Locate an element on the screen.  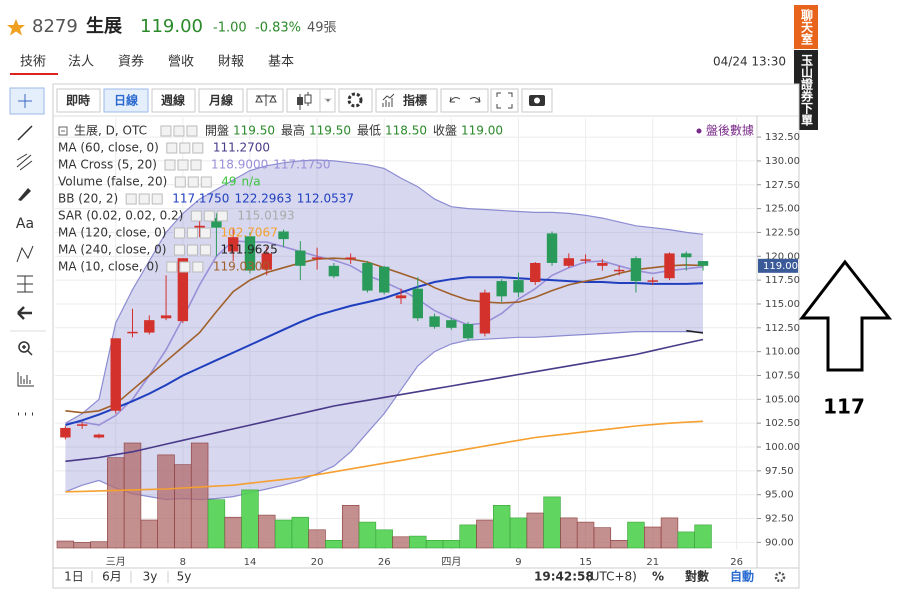
ohlc-label: 最高 is located at coordinates (293, 130).